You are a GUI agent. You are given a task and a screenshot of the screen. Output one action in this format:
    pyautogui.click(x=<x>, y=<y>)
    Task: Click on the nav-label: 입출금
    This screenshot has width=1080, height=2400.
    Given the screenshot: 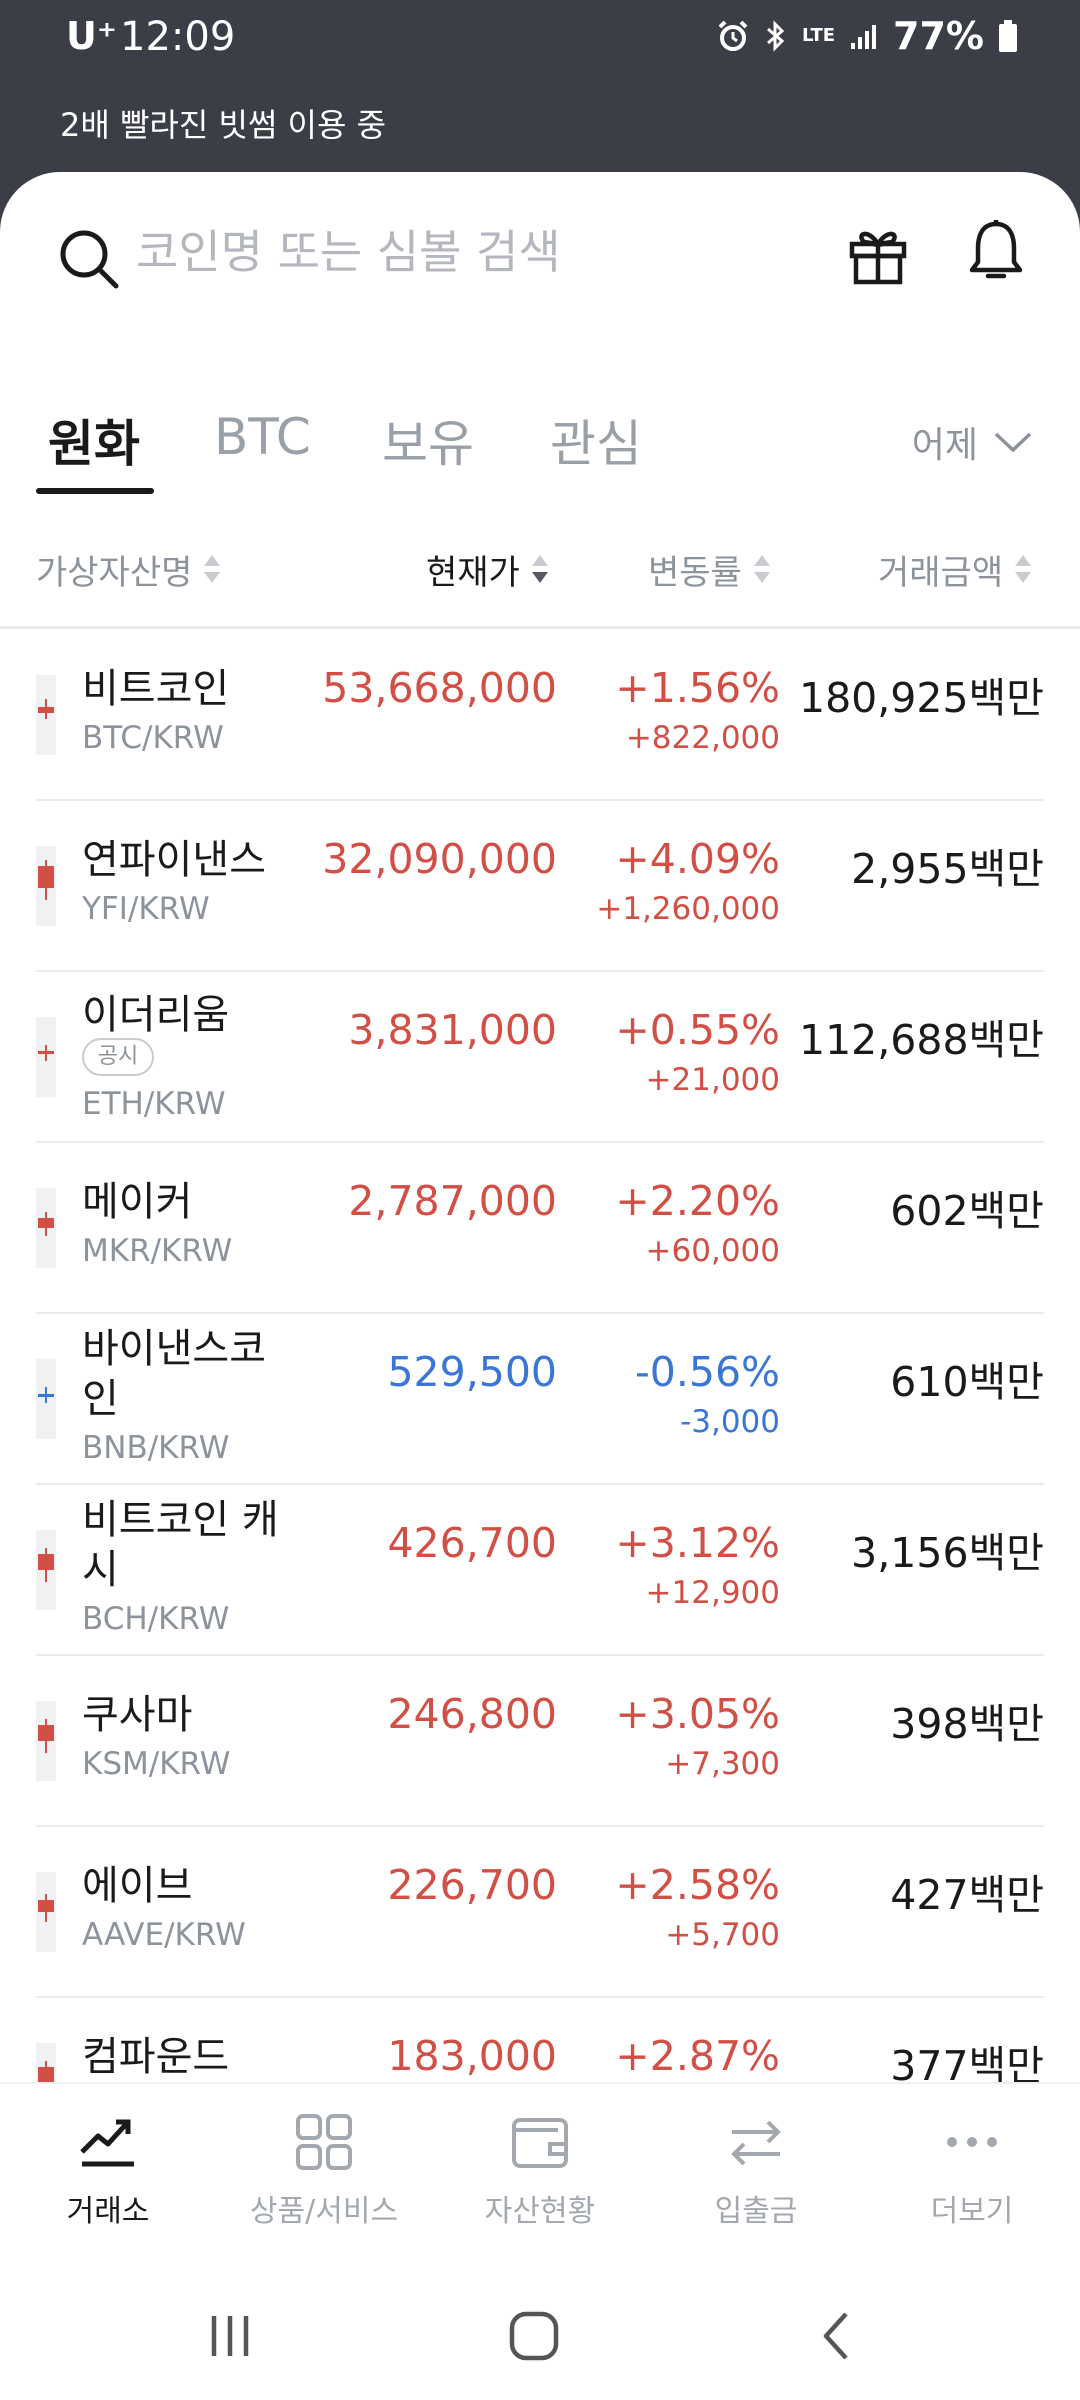 What is the action you would take?
    pyautogui.click(x=756, y=2211)
    